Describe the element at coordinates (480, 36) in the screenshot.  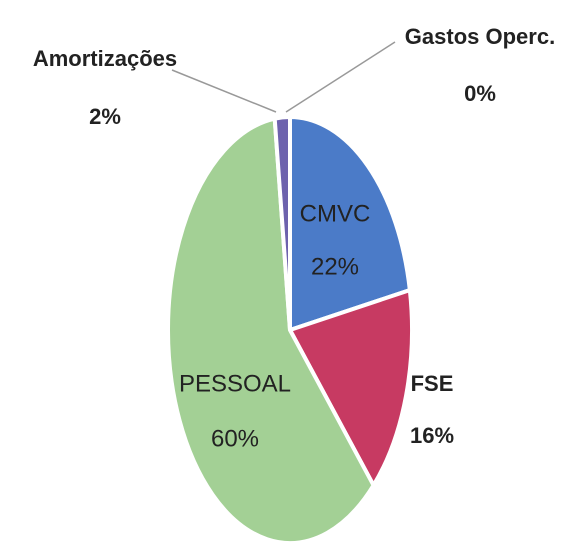
I see `slice-label: Gastos Operc.` at that location.